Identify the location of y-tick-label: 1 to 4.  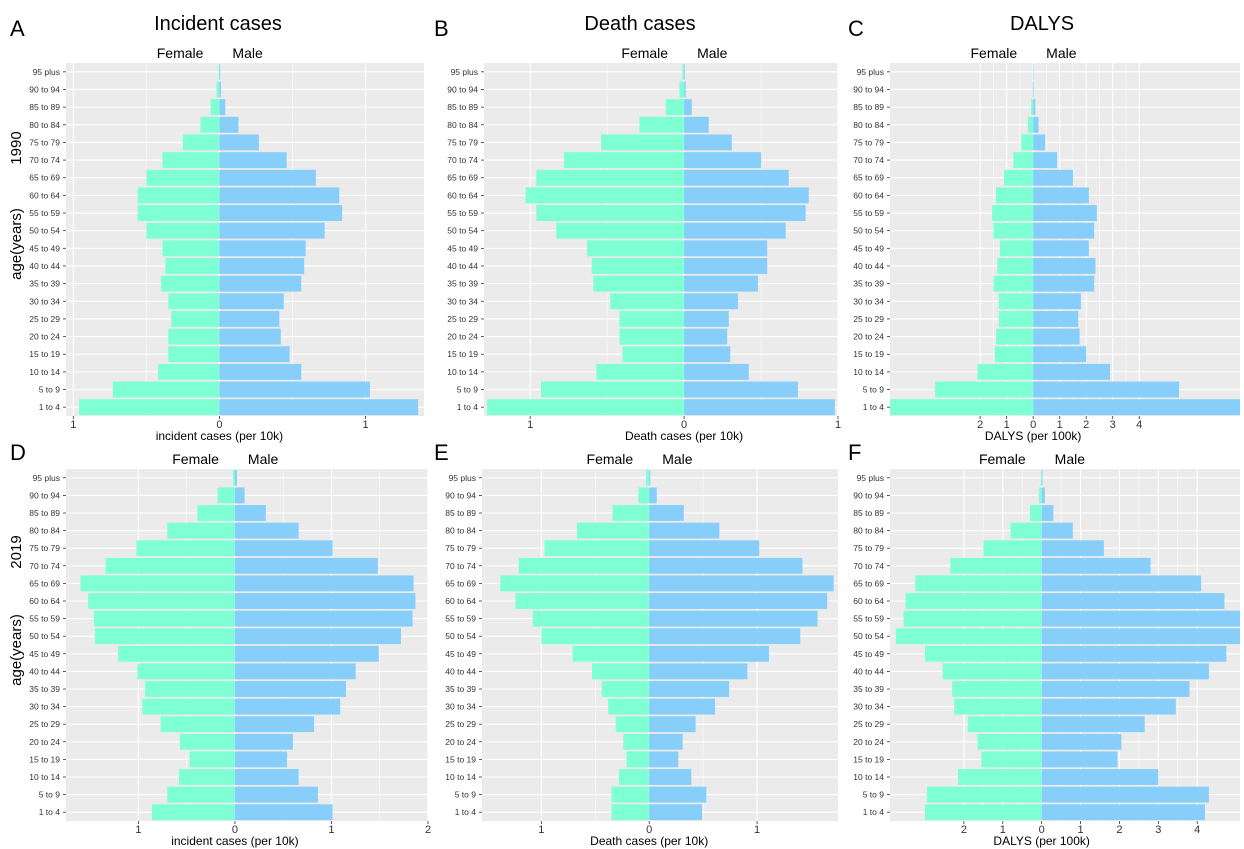
(50, 407).